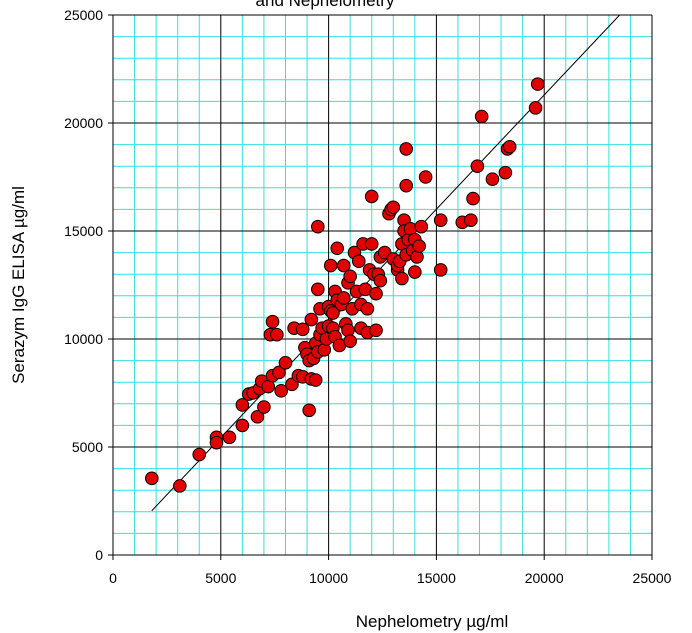 This screenshot has width=692, height=633. What do you see at coordinates (544, 578) in the screenshot?
I see `x-tick-label: 20000` at bounding box center [544, 578].